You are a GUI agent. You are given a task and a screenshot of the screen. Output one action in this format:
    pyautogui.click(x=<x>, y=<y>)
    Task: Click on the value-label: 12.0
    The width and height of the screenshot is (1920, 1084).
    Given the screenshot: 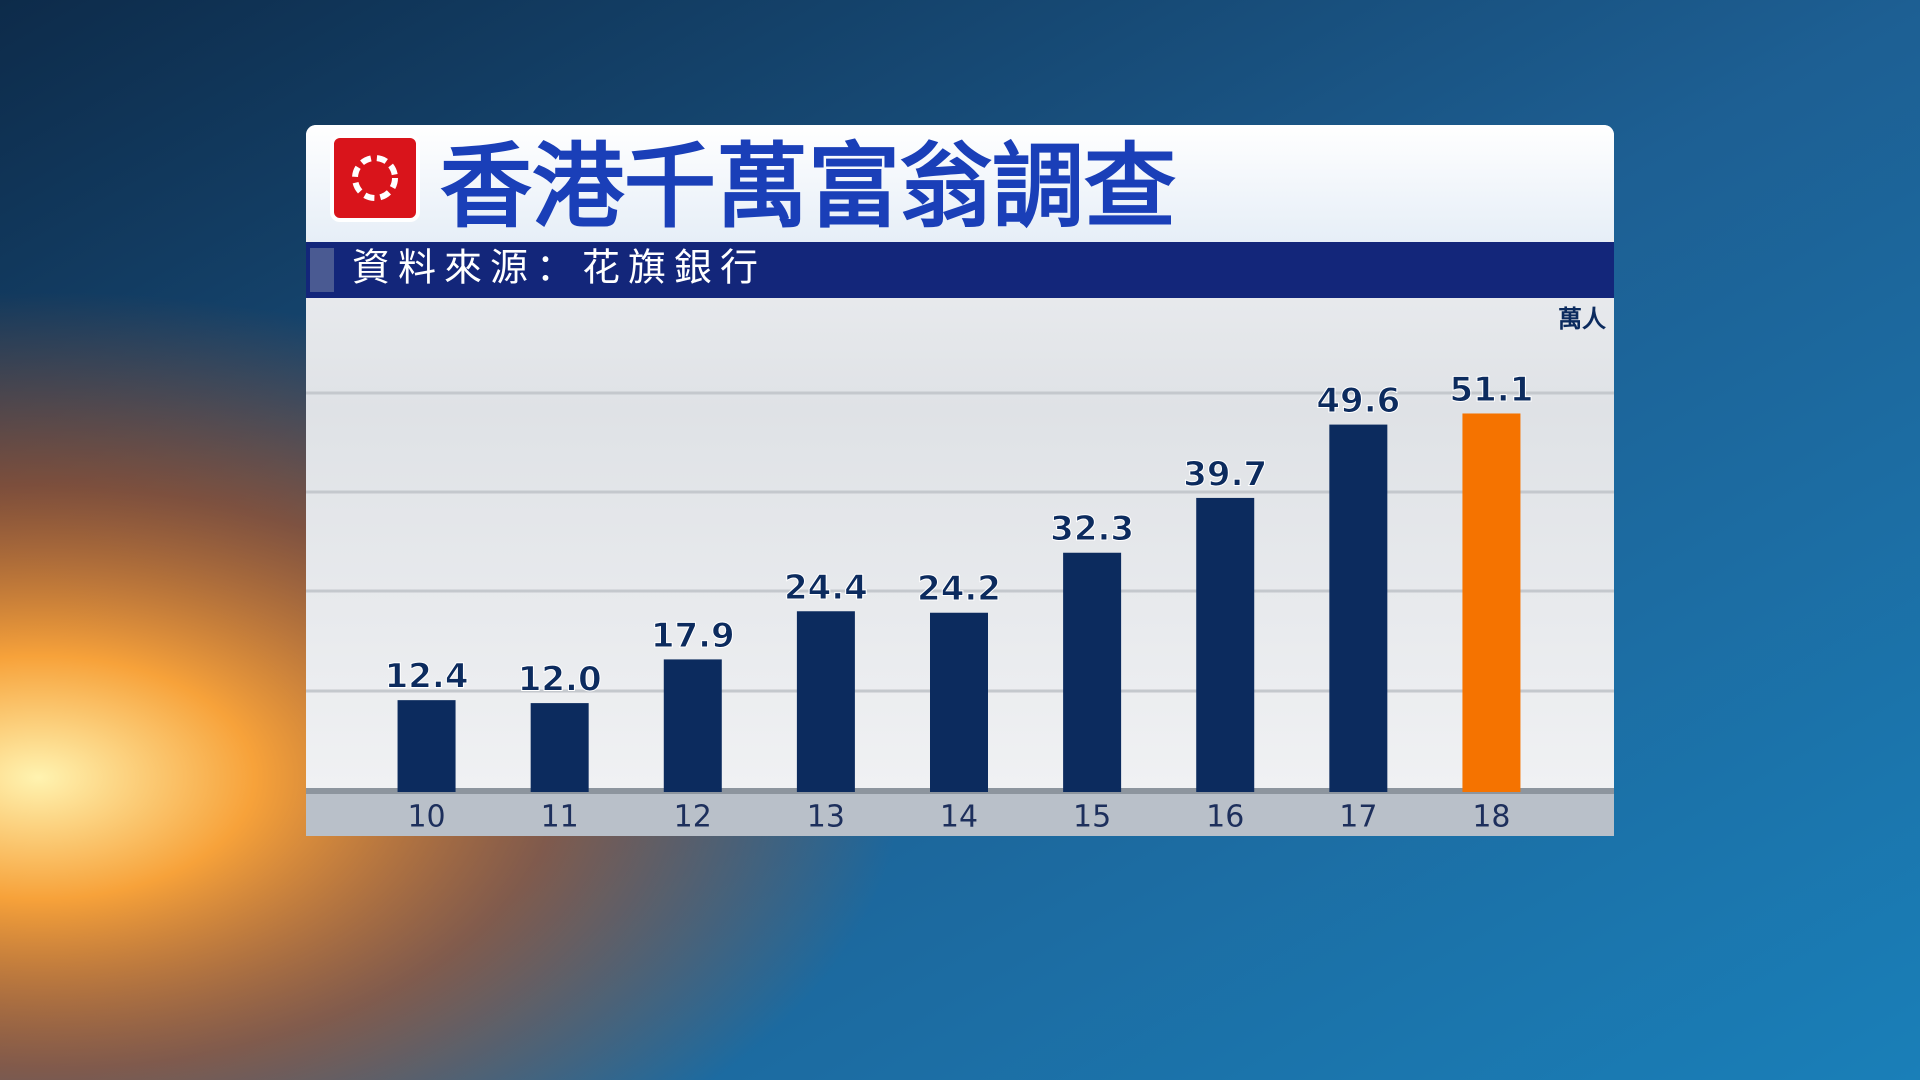 What is the action you would take?
    pyautogui.click(x=560, y=680)
    